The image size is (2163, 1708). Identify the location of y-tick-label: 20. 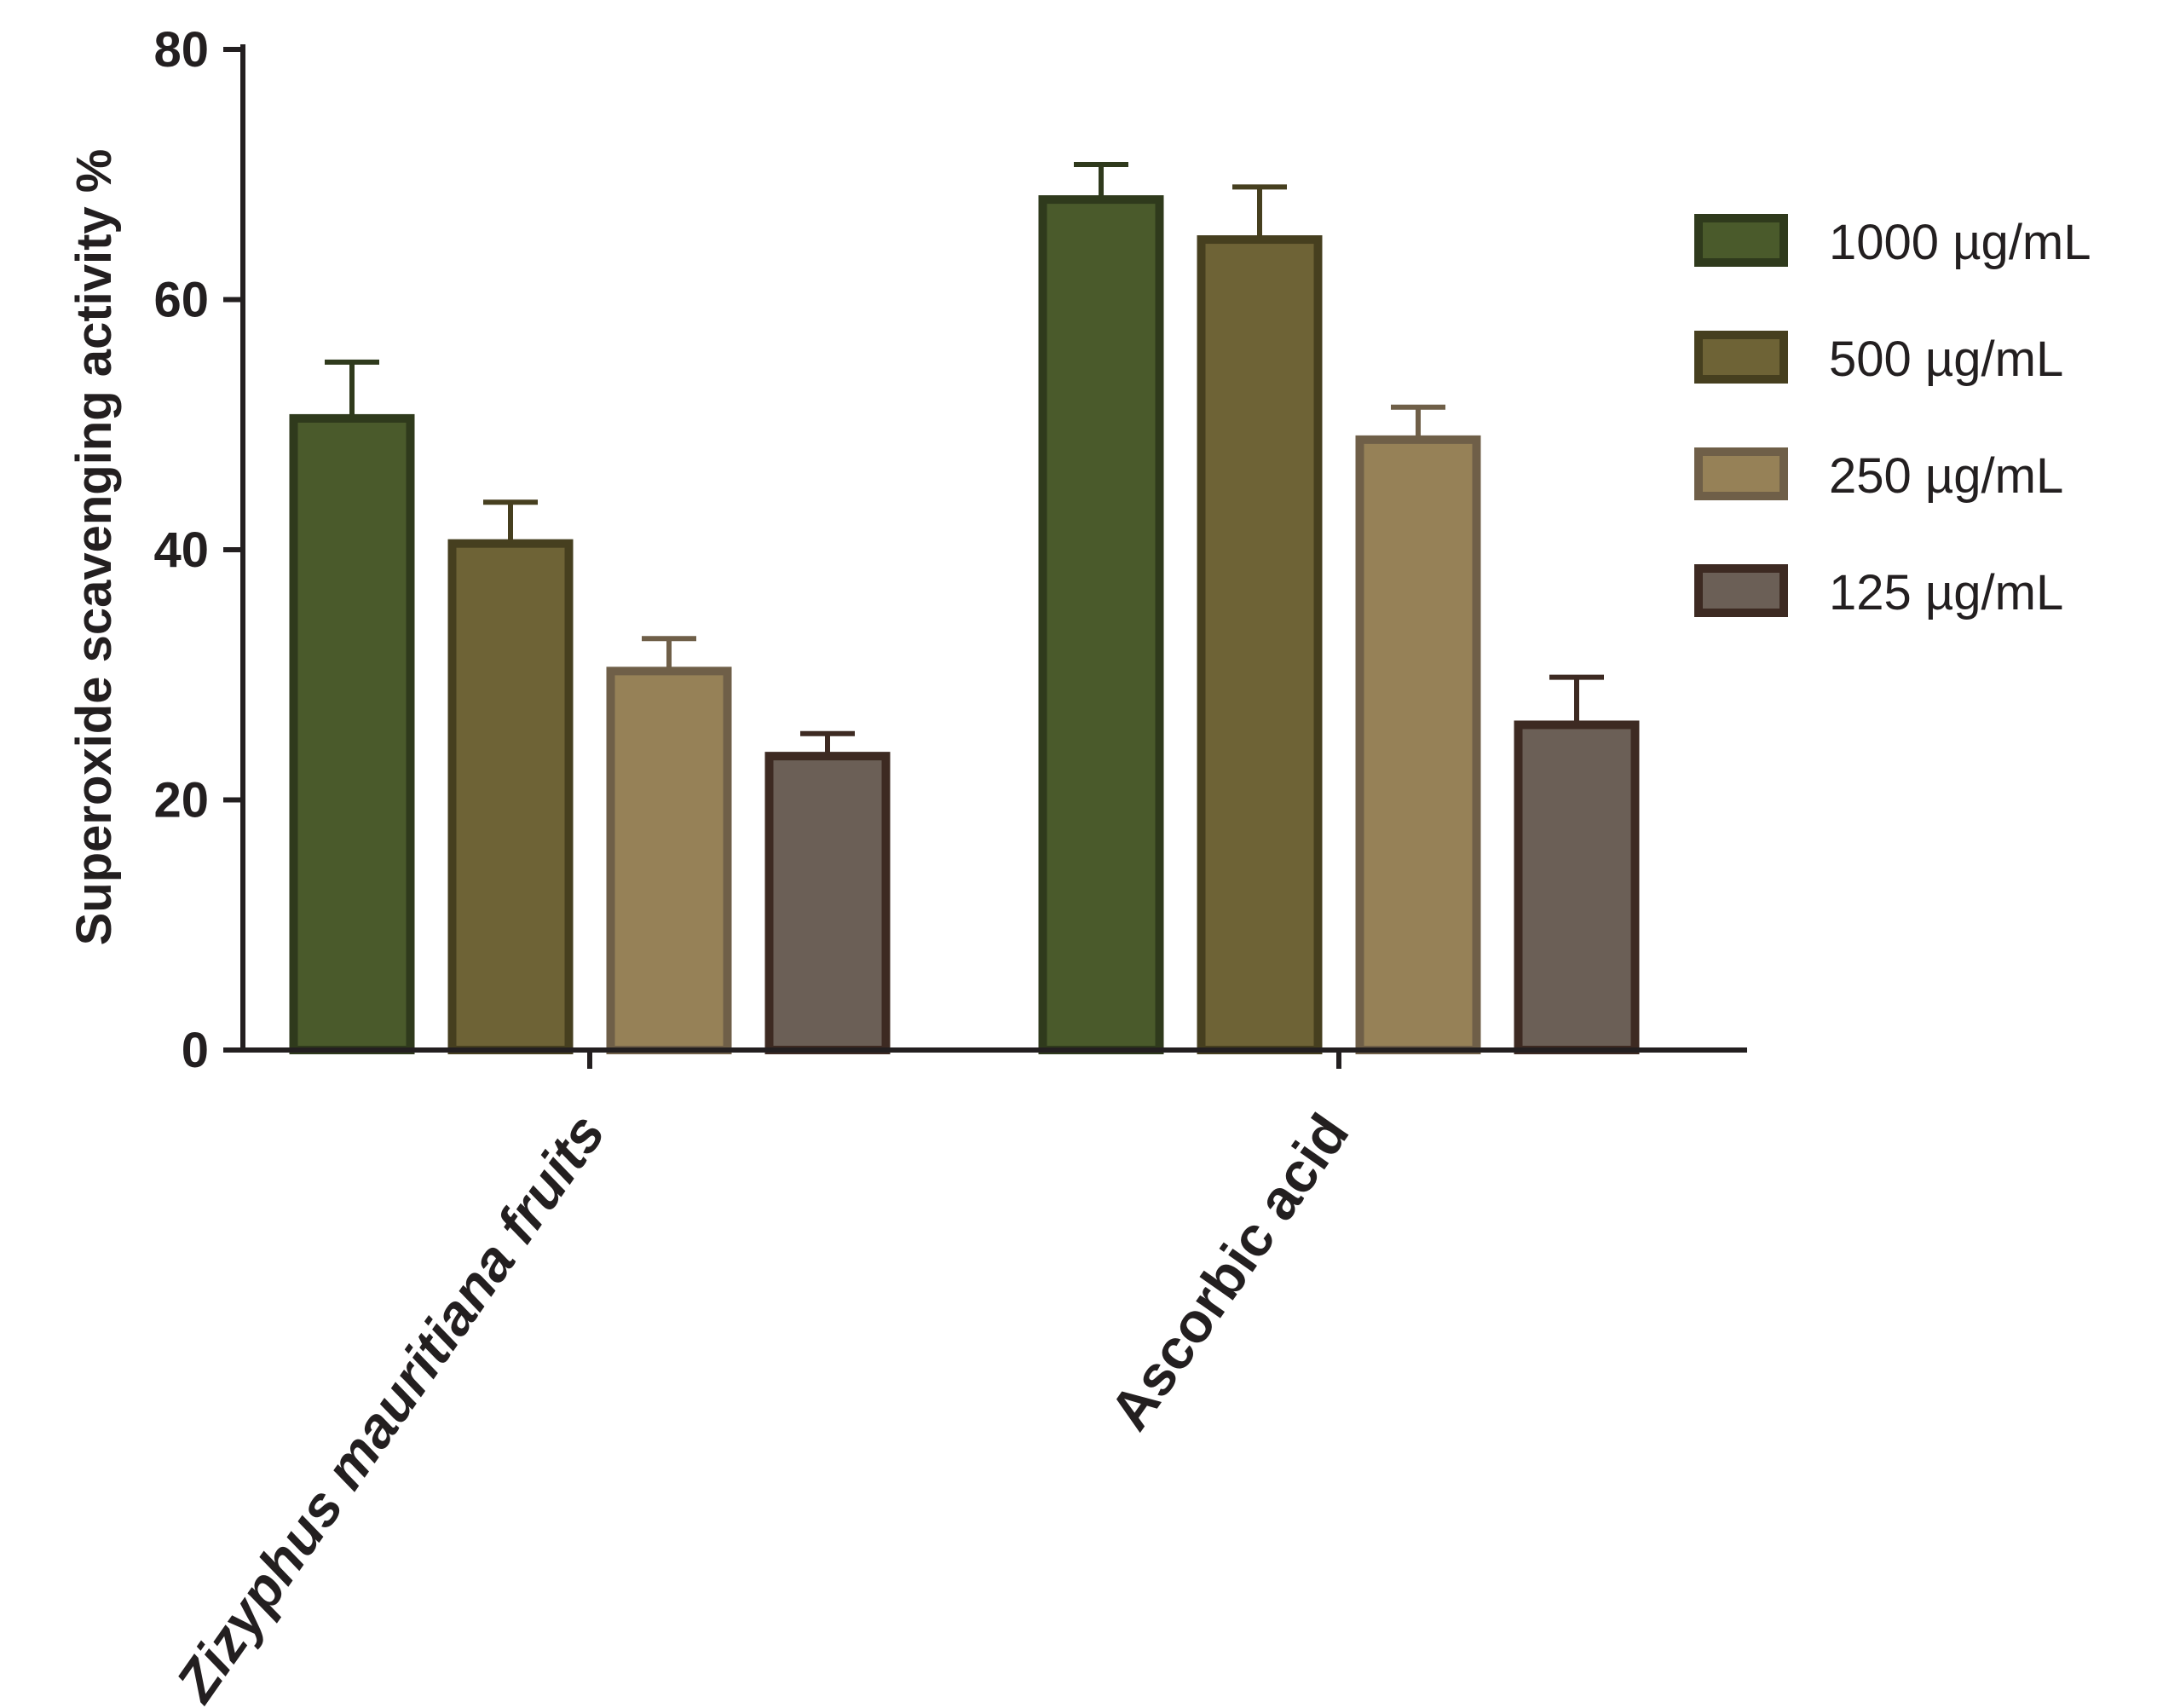
(181, 800).